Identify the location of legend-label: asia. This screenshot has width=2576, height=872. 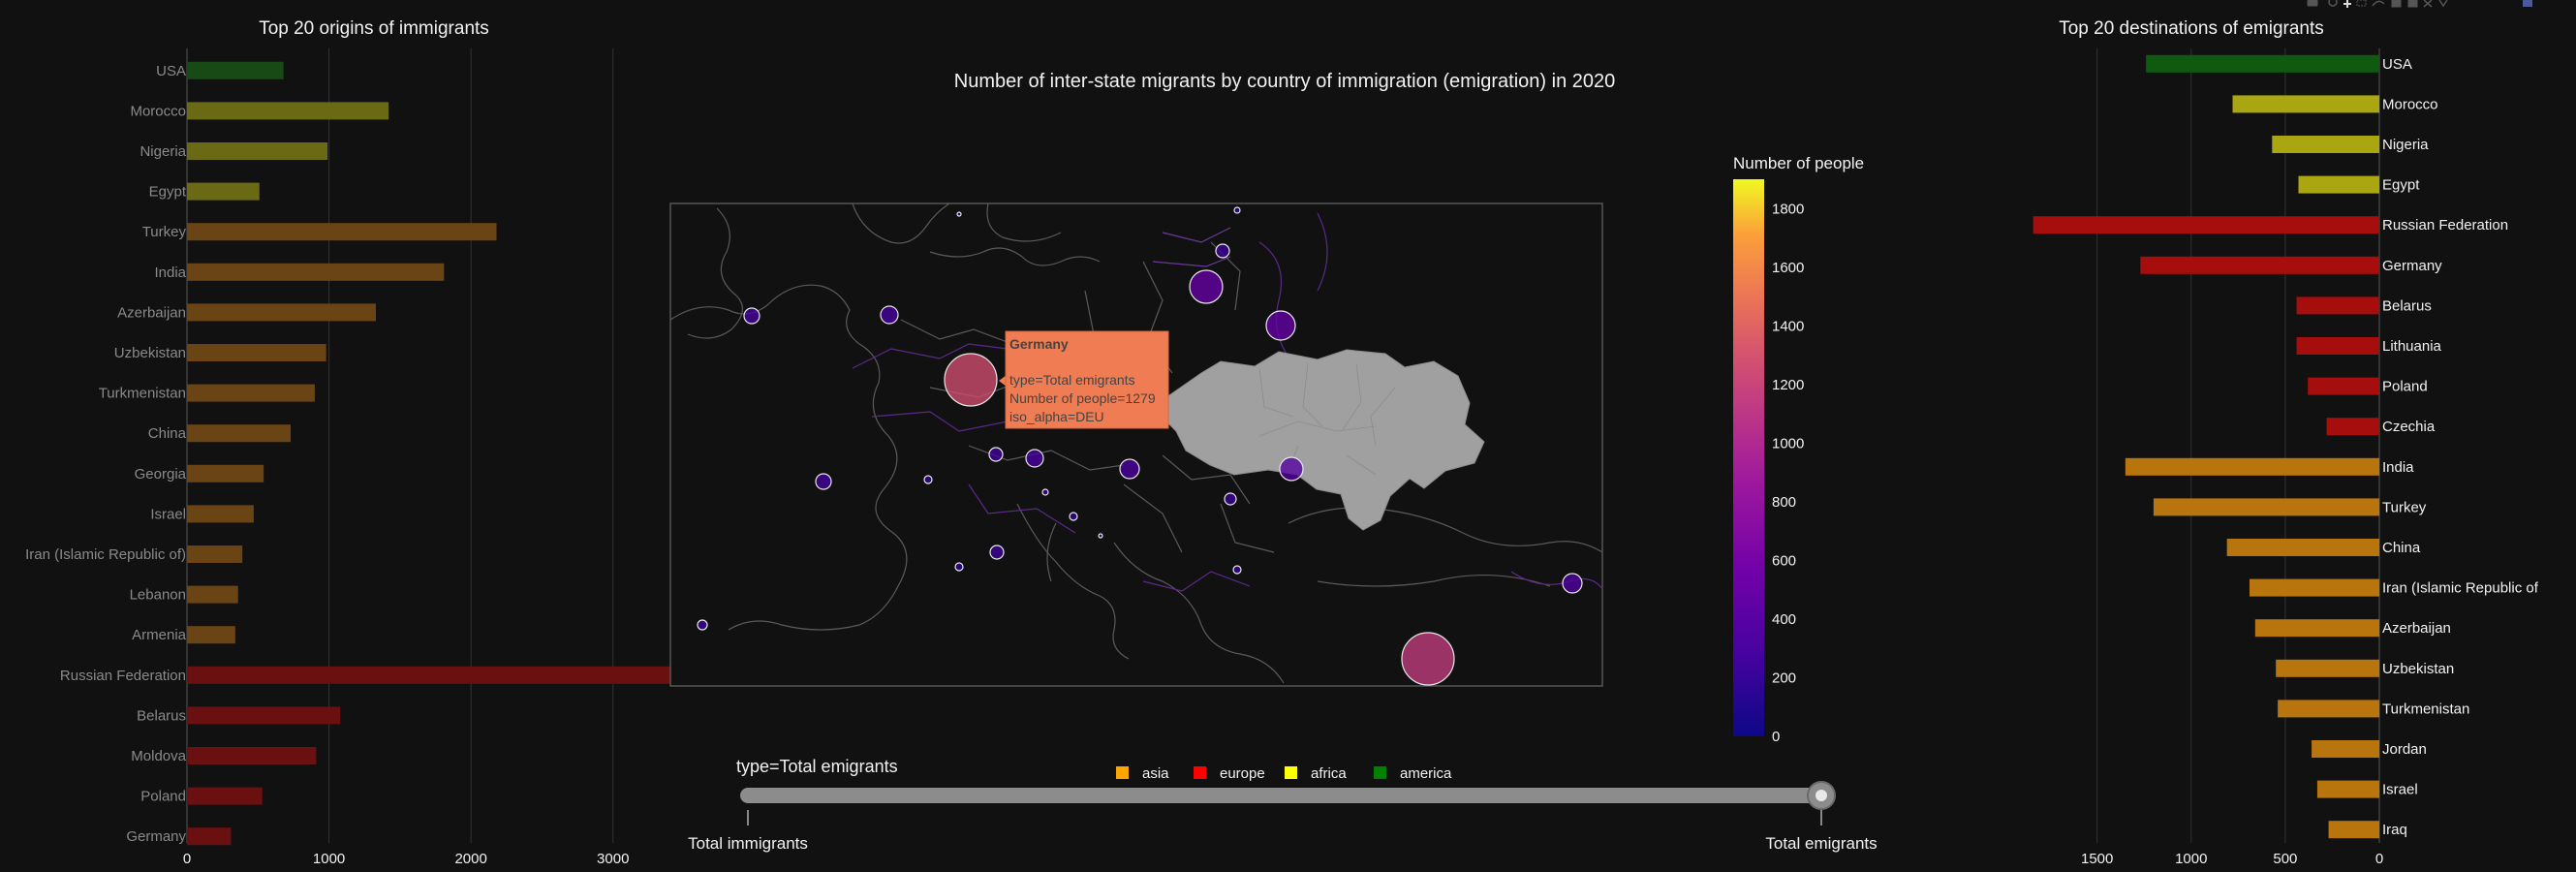
(1155, 773).